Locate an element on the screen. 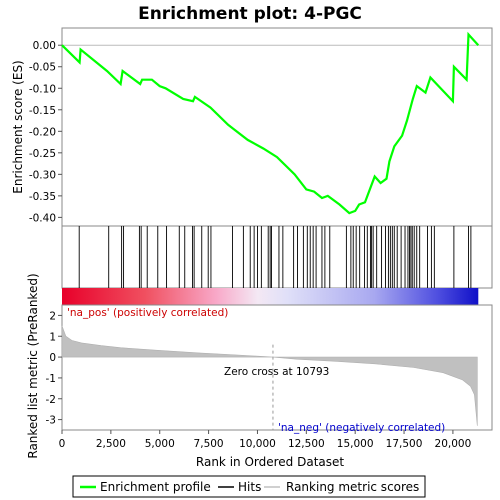  metric-y-tick-label: -2 is located at coordinates (51, 400).